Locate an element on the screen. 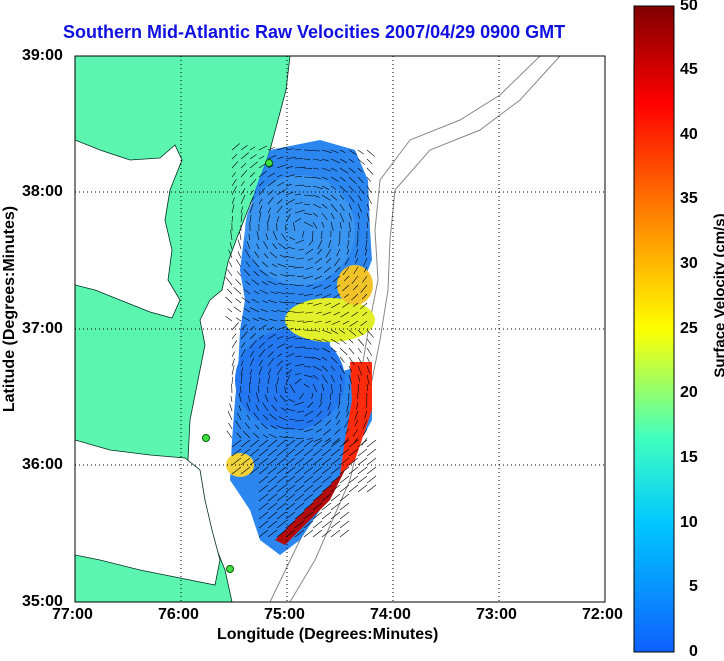 This screenshot has width=724, height=661. colorbar-tick: 40 is located at coordinates (689, 135).